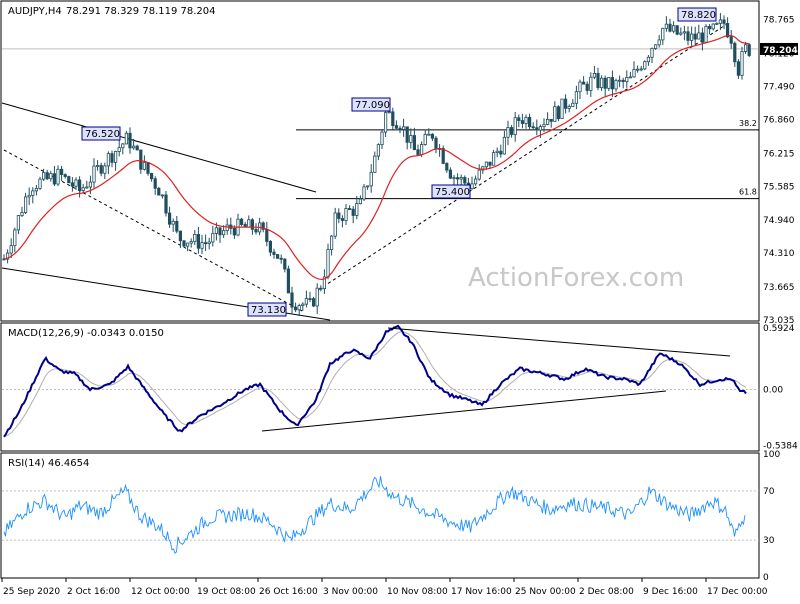 The width and height of the screenshot is (800, 604). What do you see at coordinates (374, 515) in the screenshot?
I see `rsi-line` at bounding box center [374, 515].